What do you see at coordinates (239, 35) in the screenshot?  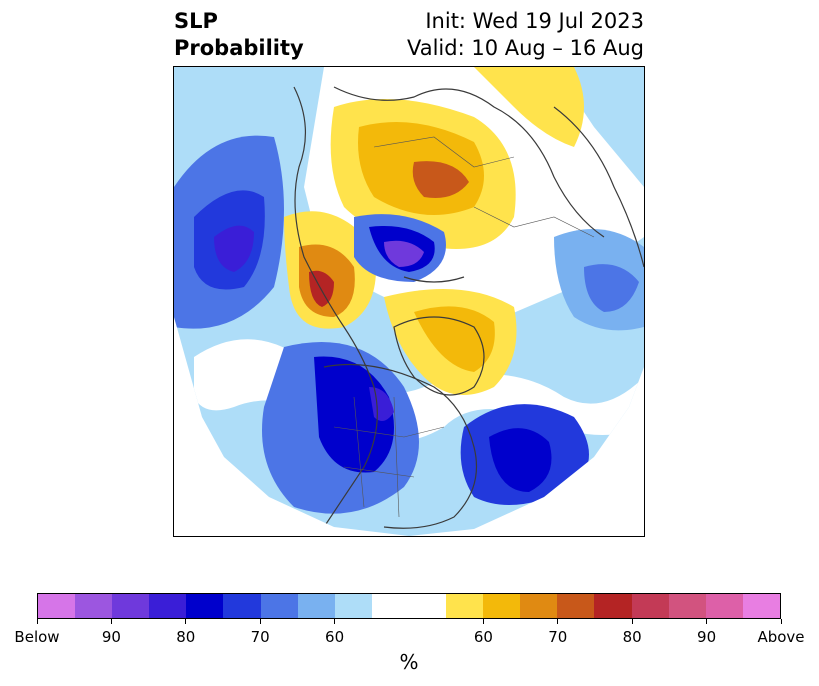 I see `map-title: SLP Probability` at bounding box center [239, 35].